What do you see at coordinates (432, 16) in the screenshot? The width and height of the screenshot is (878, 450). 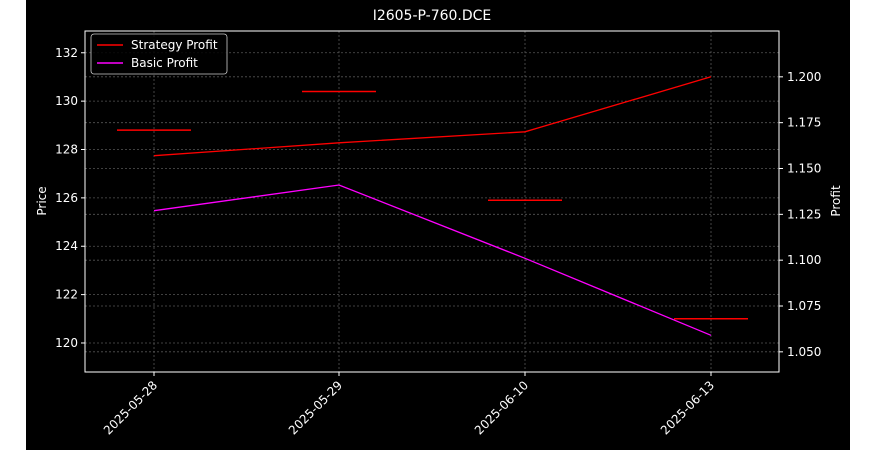 I see `chart-title: I2605-P-760.DCE` at bounding box center [432, 16].